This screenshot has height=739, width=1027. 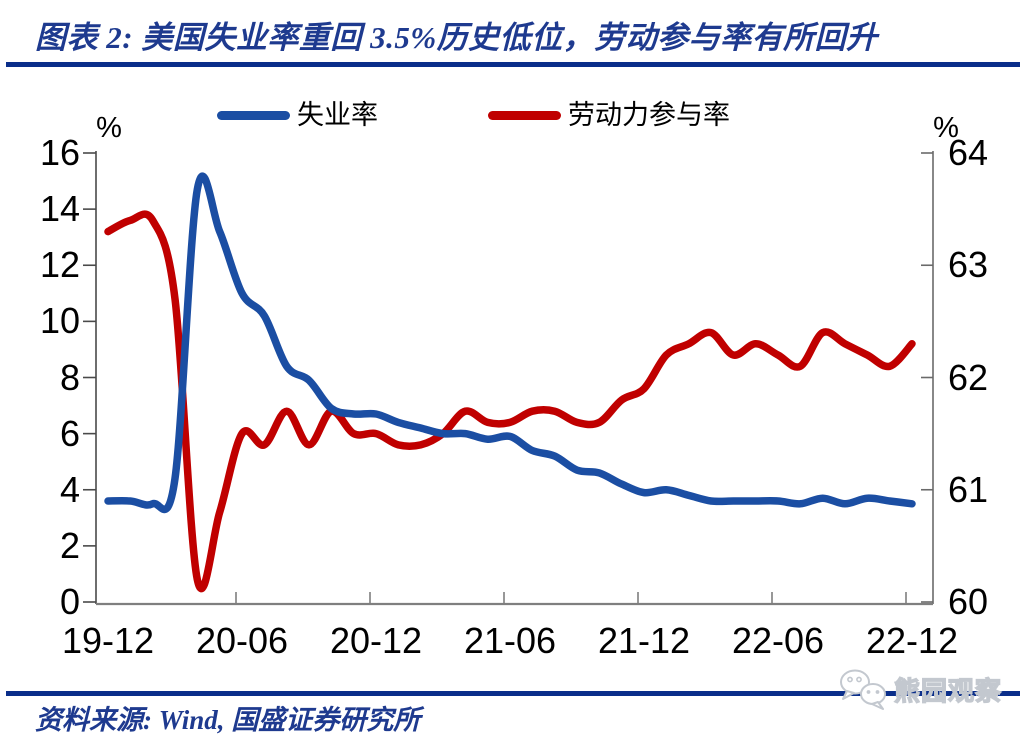 I want to click on legend-item-participation: 劳动力参与率, so click(x=609, y=115).